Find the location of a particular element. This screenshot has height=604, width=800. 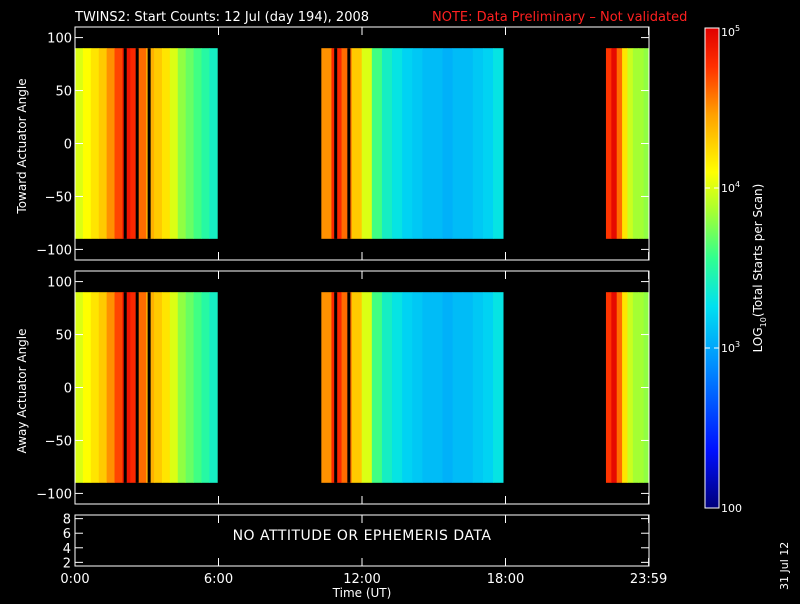

side-date: 31 Jul 12 is located at coordinates (784, 566).